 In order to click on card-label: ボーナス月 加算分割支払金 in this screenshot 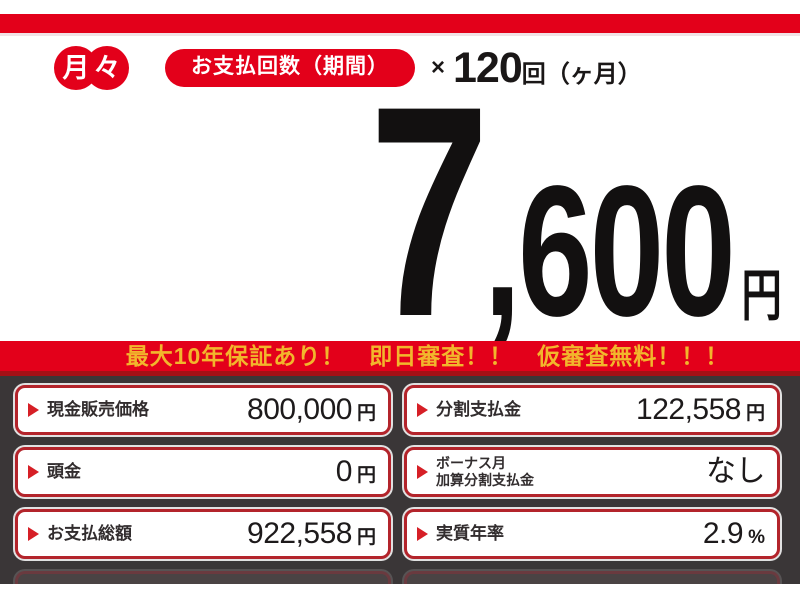, I will do `click(485, 471)`.